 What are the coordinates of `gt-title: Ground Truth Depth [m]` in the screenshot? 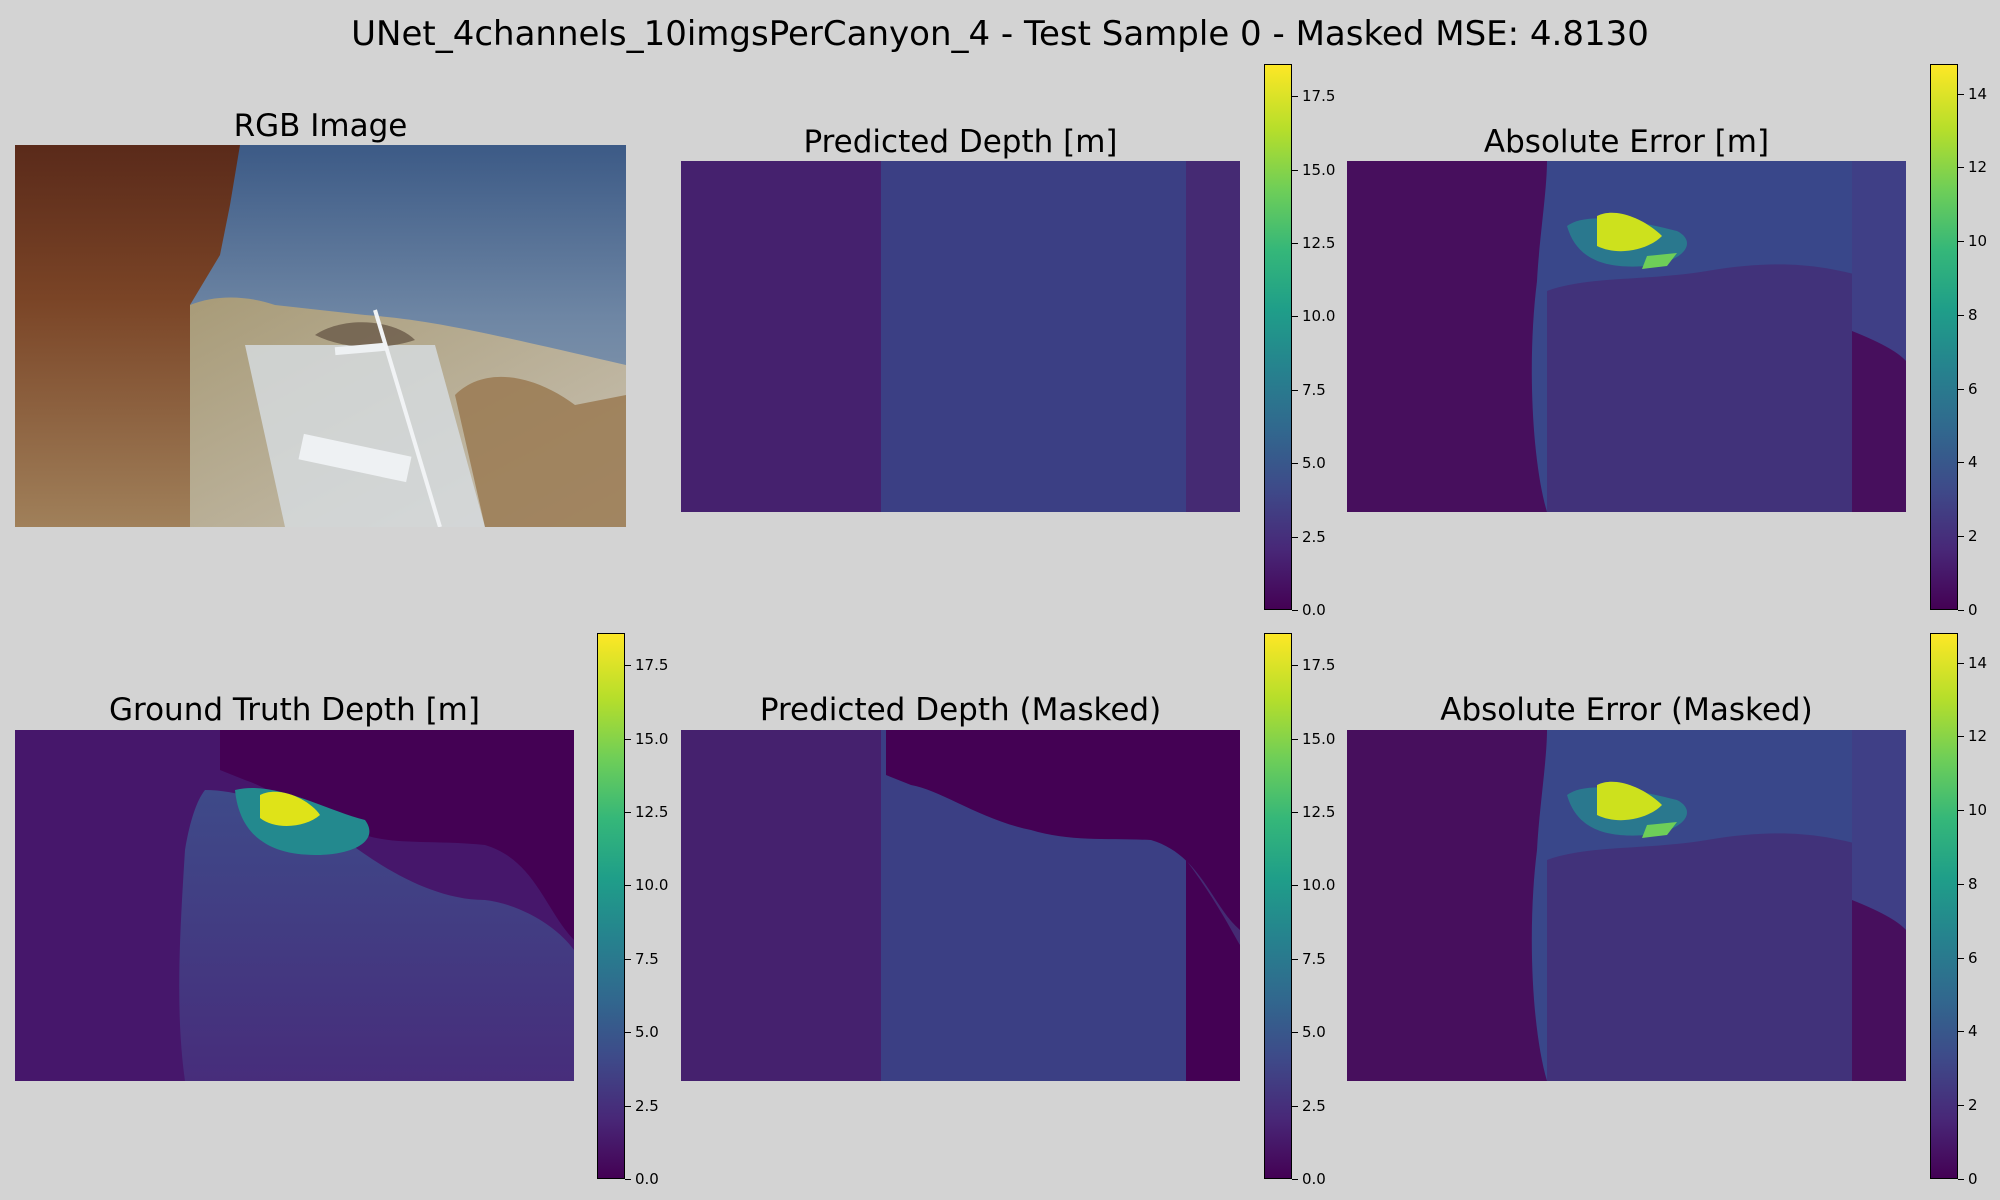 It's located at (294, 710).